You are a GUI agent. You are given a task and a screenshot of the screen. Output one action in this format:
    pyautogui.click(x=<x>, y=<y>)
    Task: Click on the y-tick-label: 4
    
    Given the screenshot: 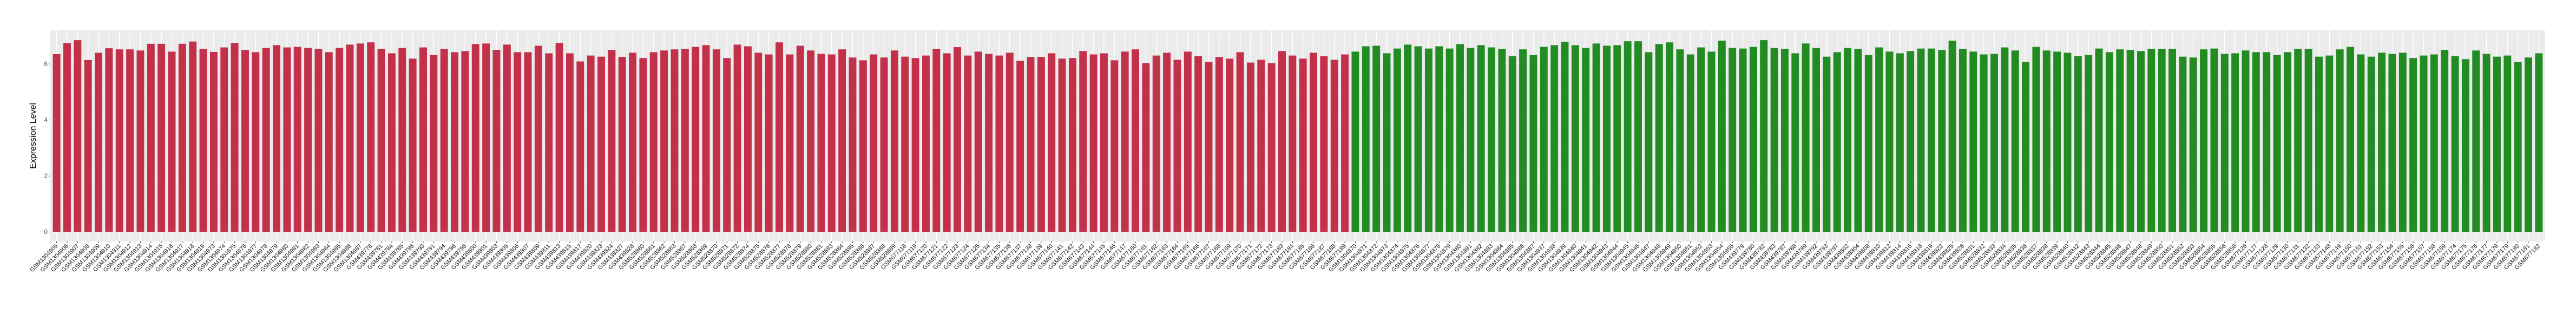 What is the action you would take?
    pyautogui.click(x=46, y=120)
    